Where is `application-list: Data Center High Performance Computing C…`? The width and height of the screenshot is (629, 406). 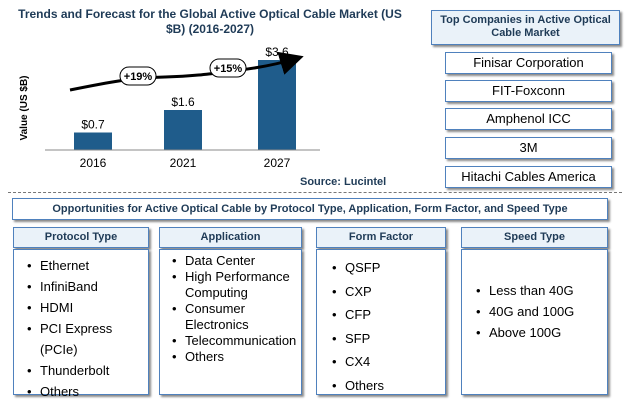 application-list: Data Center High Performance Computing C… is located at coordinates (230, 322).